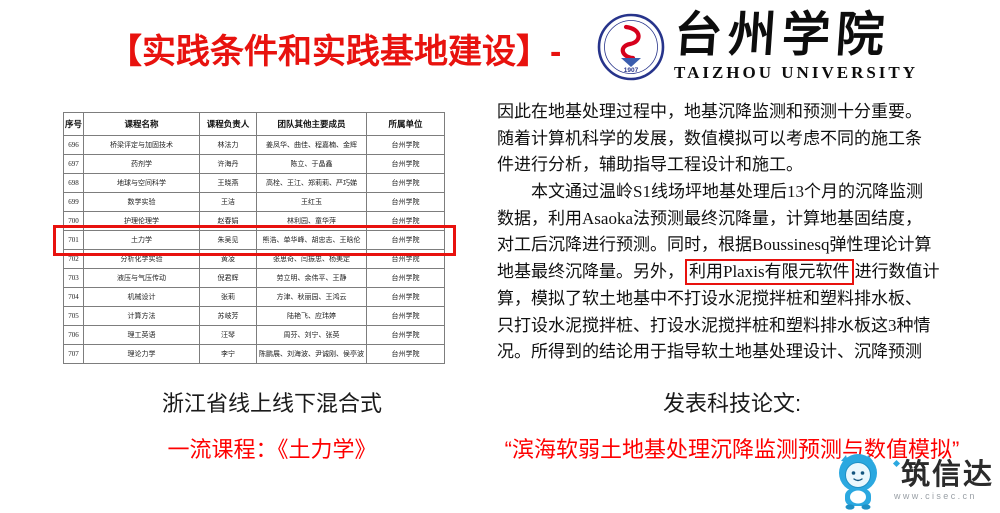 This screenshot has width=1000, height=513. I want to click on table-cell: 理工英语, so click(142, 335).